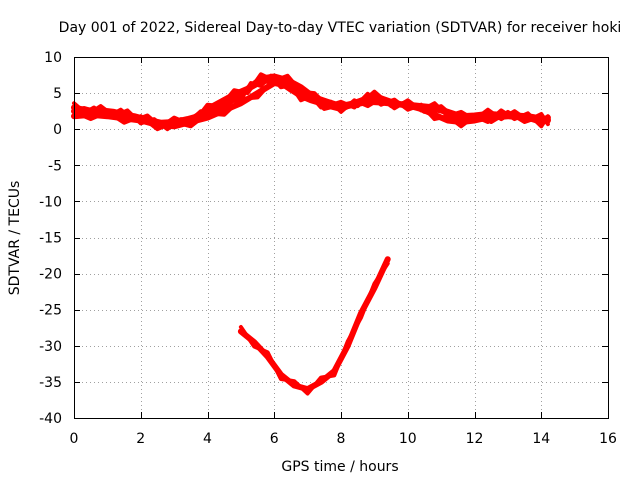 Image resolution: width=640 pixels, height=480 pixels. What do you see at coordinates (408, 439) in the screenshot?
I see `x-tick-label: 10` at bounding box center [408, 439].